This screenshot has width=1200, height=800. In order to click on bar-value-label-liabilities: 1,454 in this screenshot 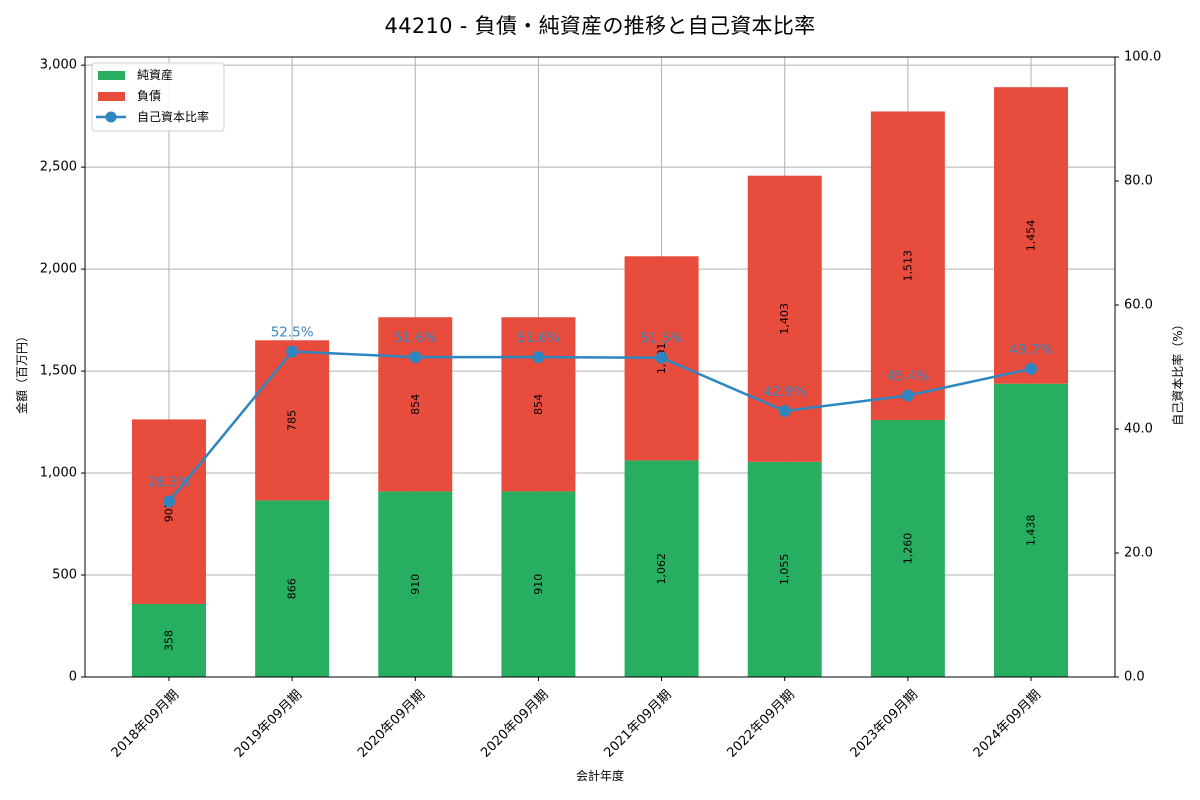, I will do `click(1031, 236)`.